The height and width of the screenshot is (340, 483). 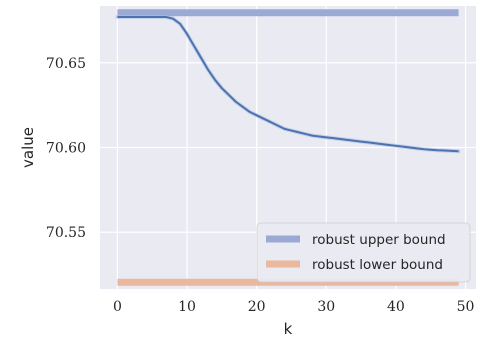 What do you see at coordinates (28, 147) in the screenshot?
I see `y-axis-label: value` at bounding box center [28, 147].